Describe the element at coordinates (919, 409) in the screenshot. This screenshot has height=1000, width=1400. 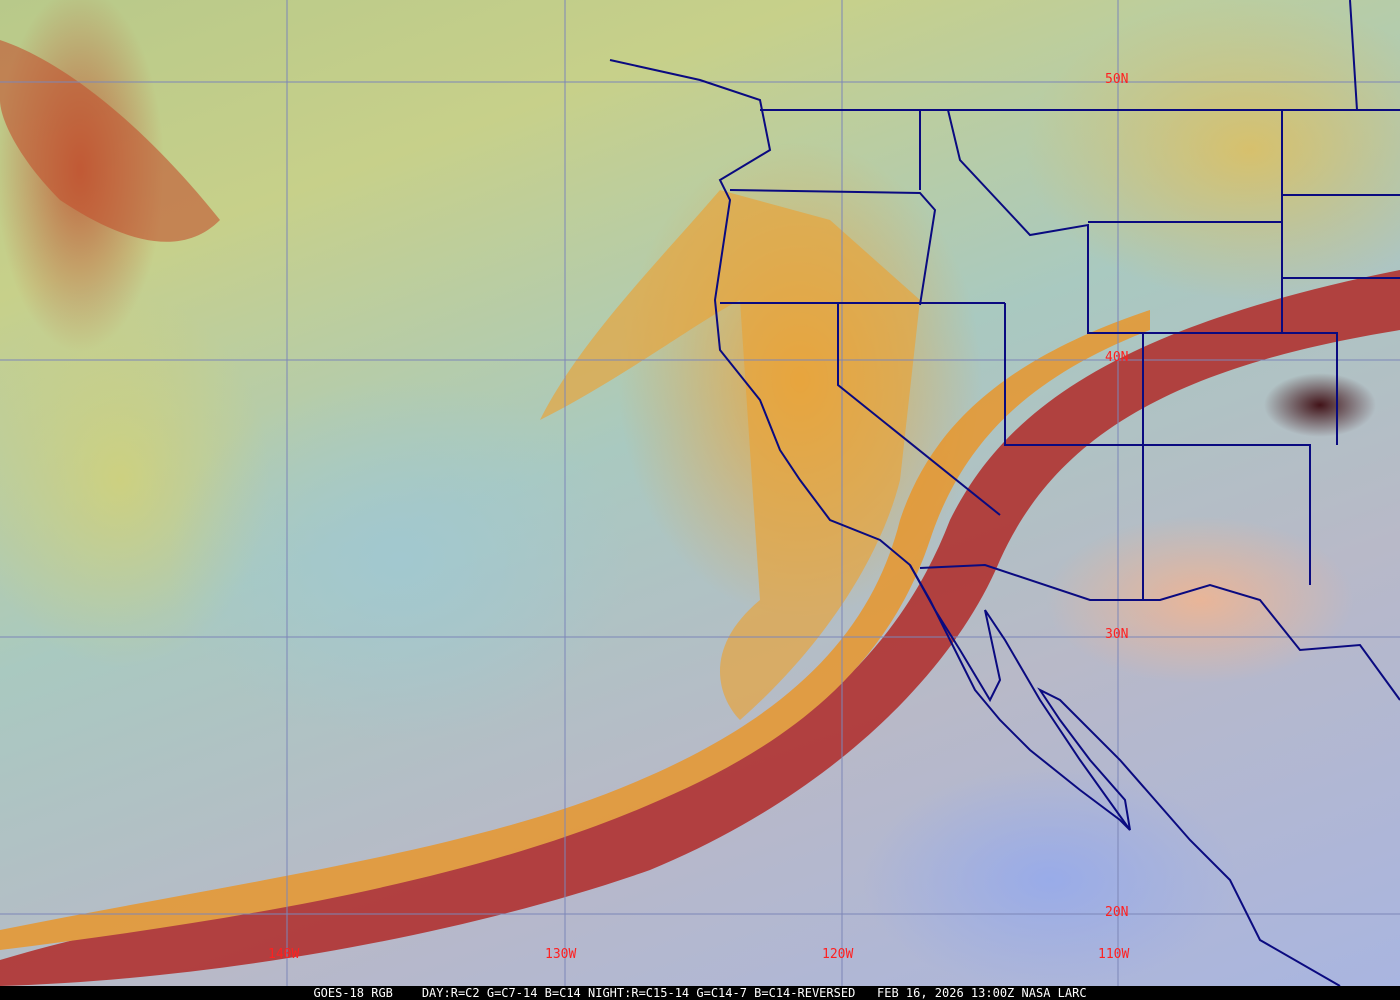
I see `california-nevada` at that location.